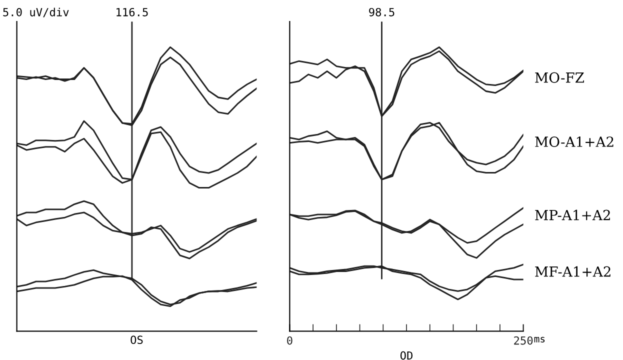 Image resolution: width=623 pixels, height=360 pixels. What do you see at coordinates (406, 355) in the screenshot?
I see `x-axis-title: OD` at bounding box center [406, 355].